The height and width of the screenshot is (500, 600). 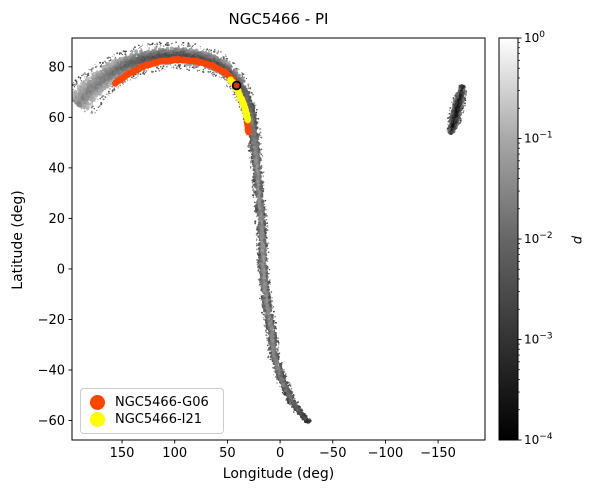 What do you see at coordinates (386, 453) in the screenshot?
I see `x-tick-label: −100` at bounding box center [386, 453].